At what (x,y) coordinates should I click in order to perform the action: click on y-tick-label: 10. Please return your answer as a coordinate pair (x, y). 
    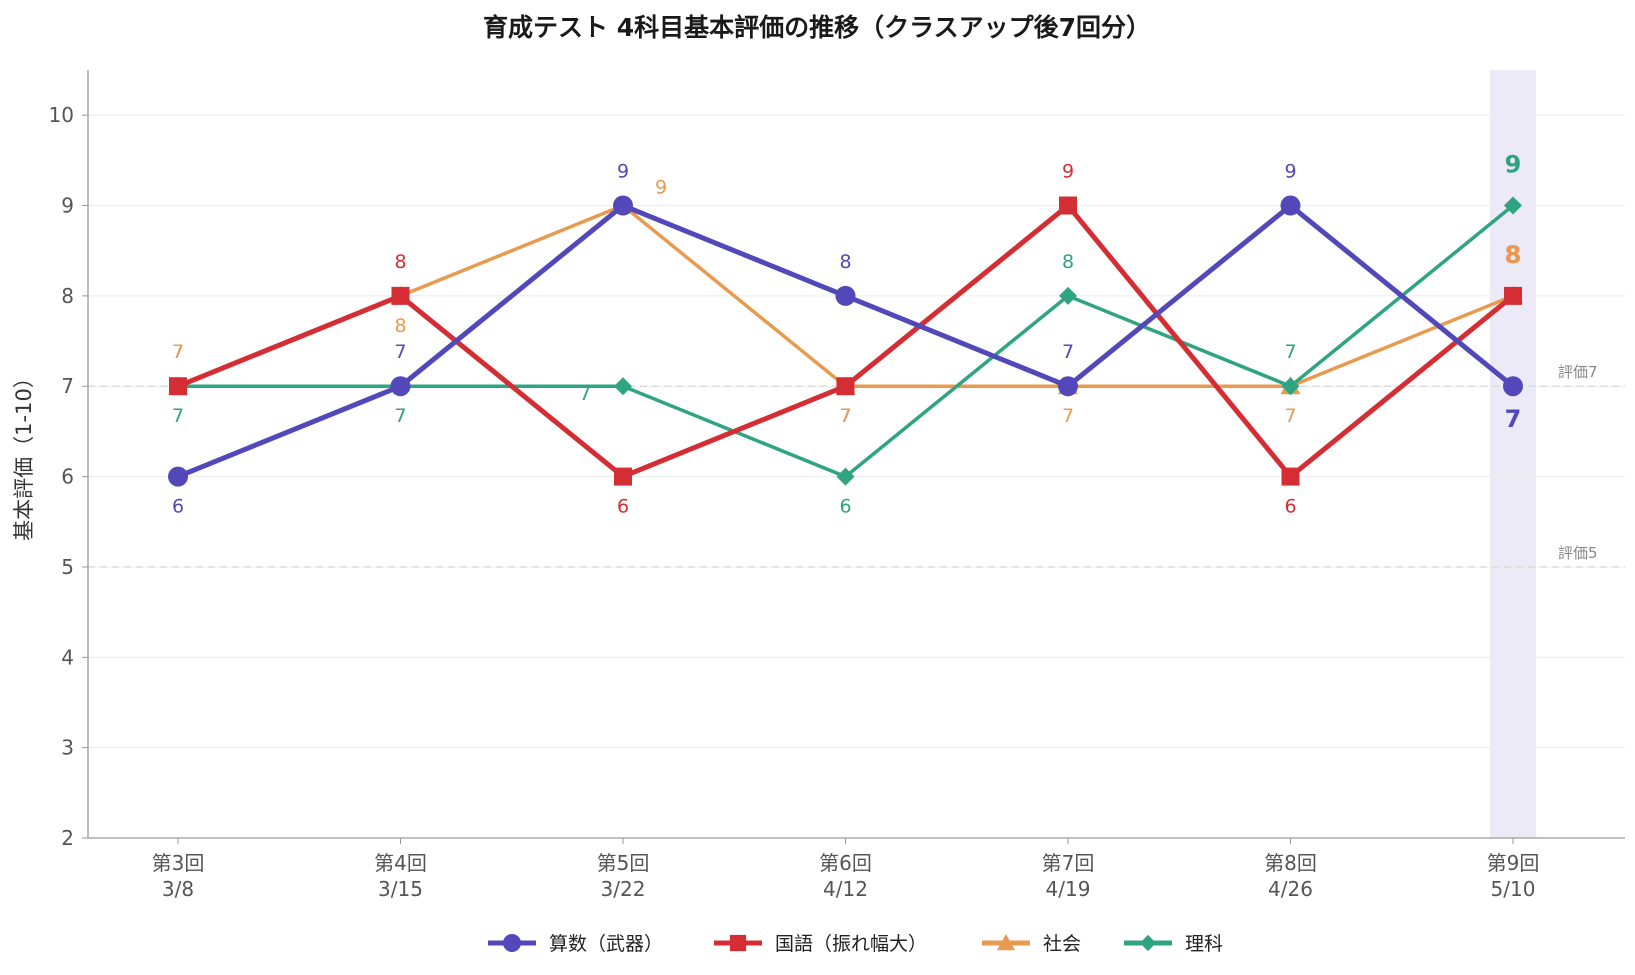
    Looking at the image, I should click on (61, 115).